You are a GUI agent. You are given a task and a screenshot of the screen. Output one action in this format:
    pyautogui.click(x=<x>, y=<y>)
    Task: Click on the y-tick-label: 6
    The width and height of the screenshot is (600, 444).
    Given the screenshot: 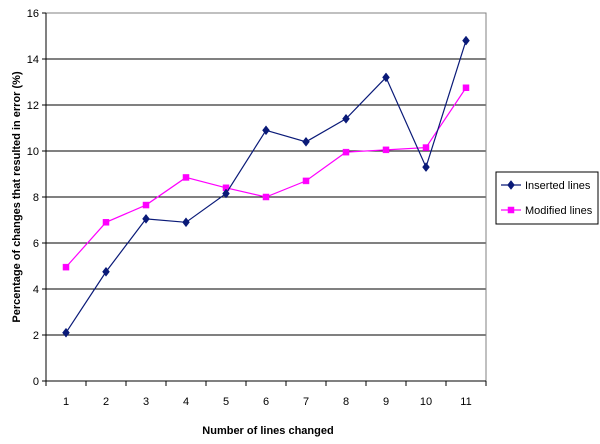 What is the action you would take?
    pyautogui.click(x=36, y=244)
    